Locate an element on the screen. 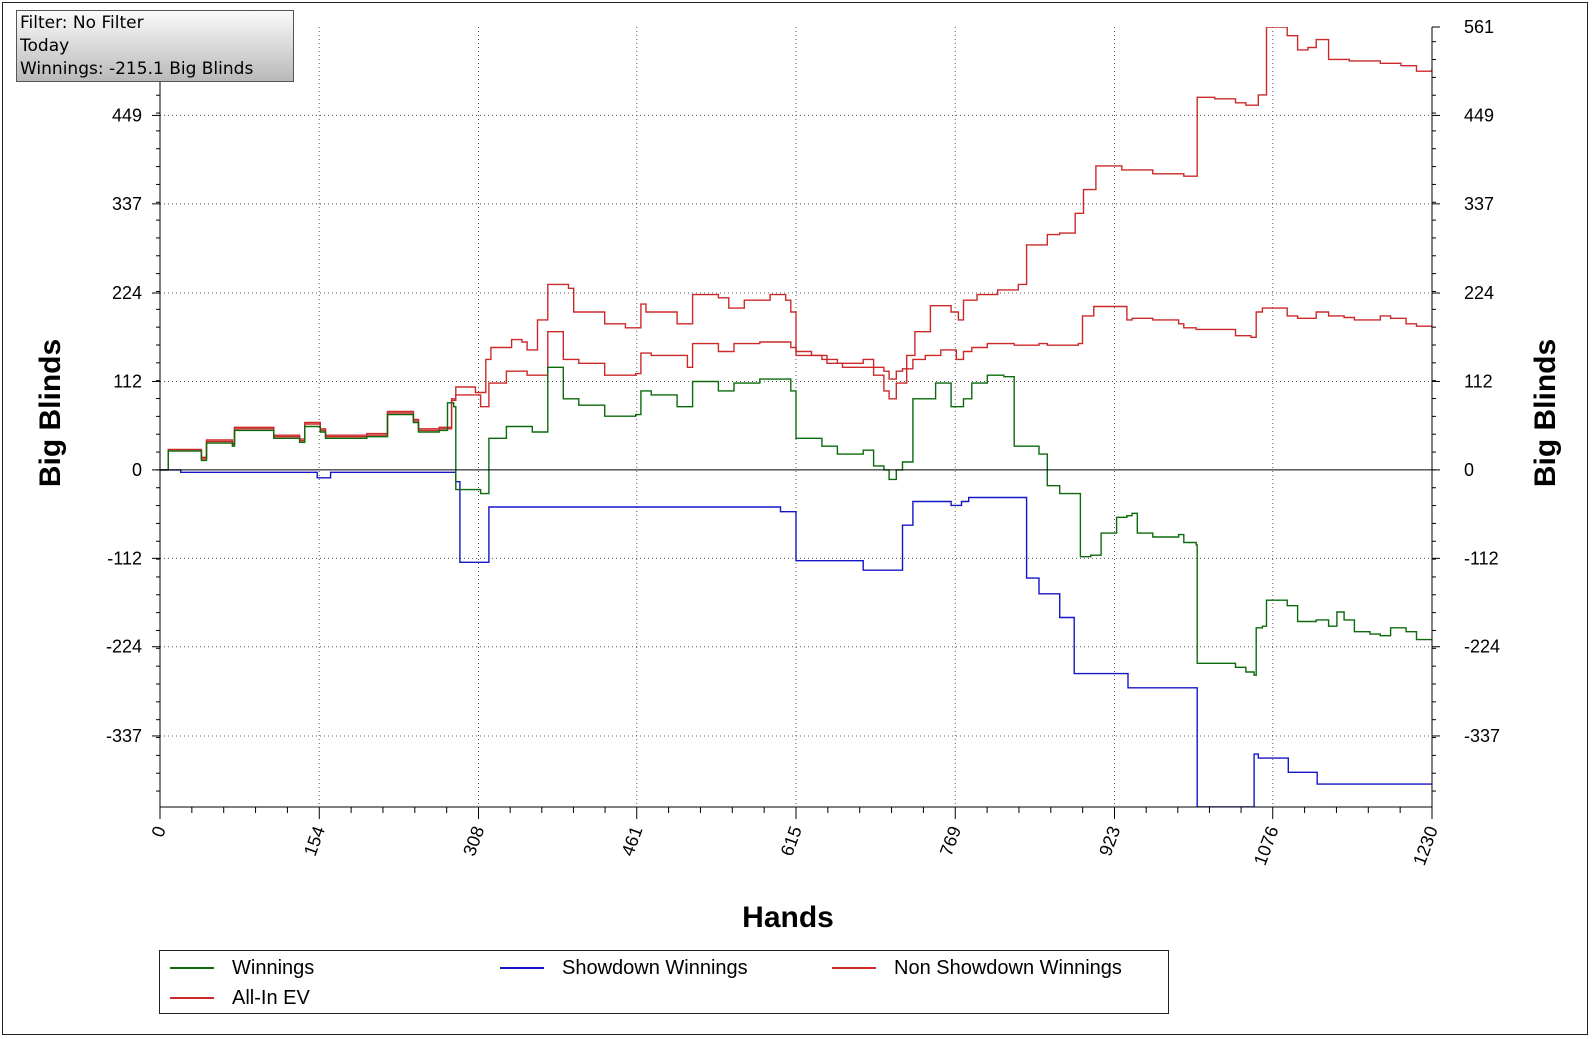 Image resolution: width=1592 pixels, height=1039 pixels. legend-swatch-allin-ev is located at coordinates (192, 998).